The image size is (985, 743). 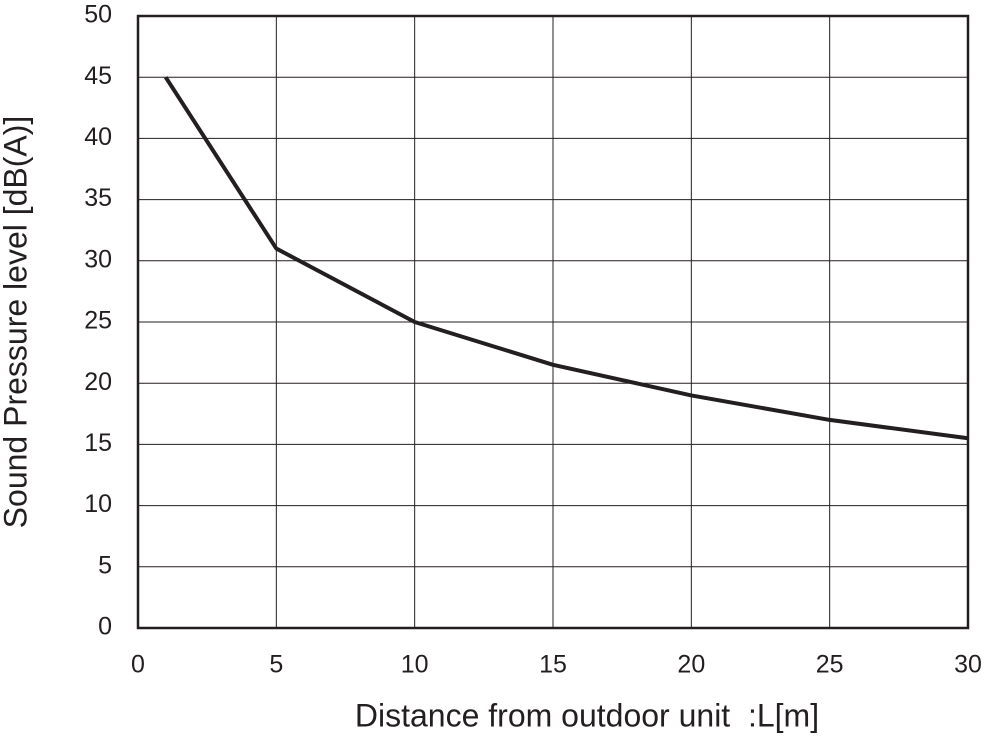 I want to click on x-tick-label: 5, so click(x=276, y=665).